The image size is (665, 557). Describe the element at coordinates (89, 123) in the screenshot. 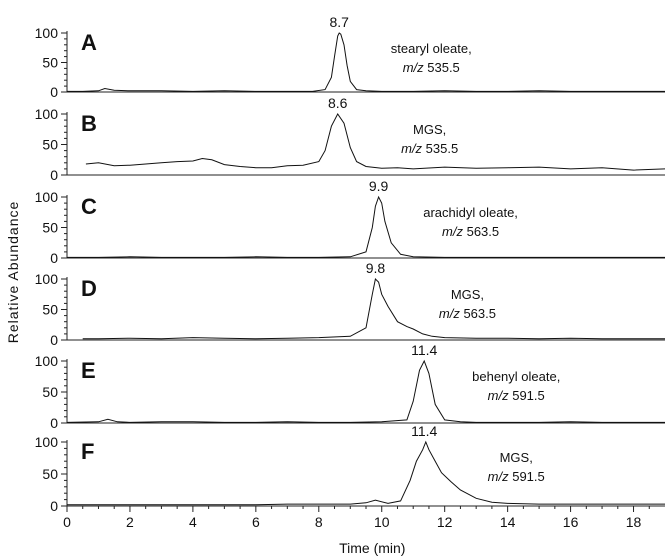

I see `panel-letter: B` at that location.